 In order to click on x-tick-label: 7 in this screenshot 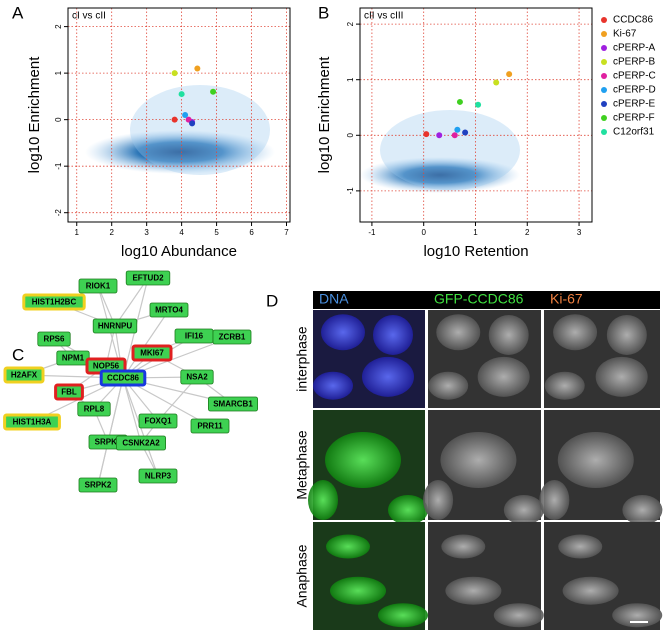, I will do `click(286, 232)`.